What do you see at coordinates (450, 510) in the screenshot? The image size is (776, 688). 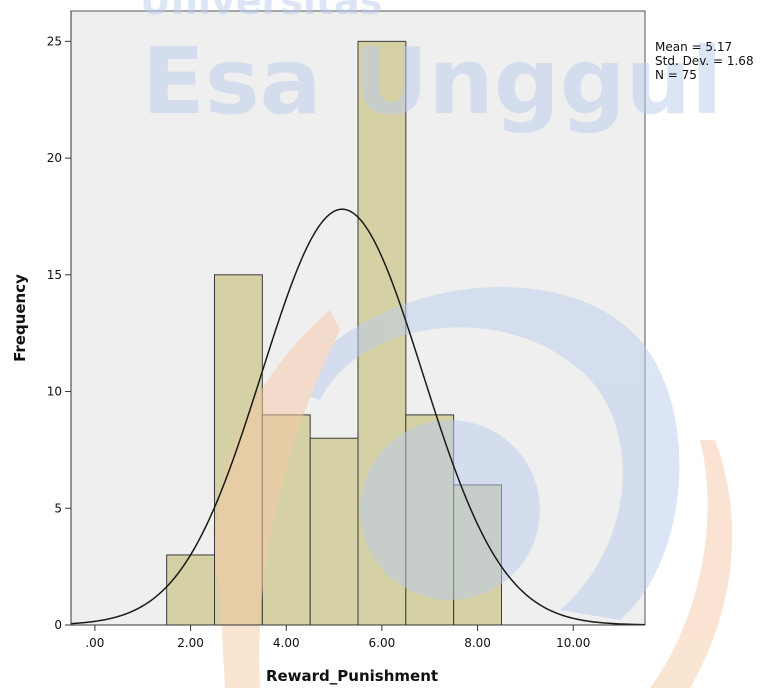 I see `watermark-blue-disc` at bounding box center [450, 510].